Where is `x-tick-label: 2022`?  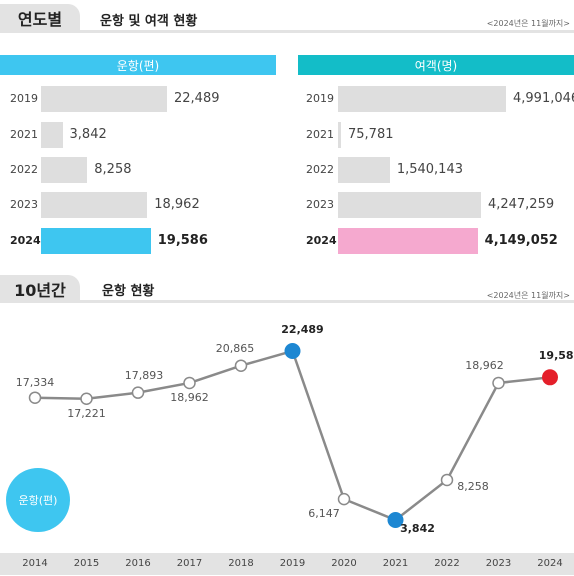 x-tick-label: 2022 is located at coordinates (447, 563).